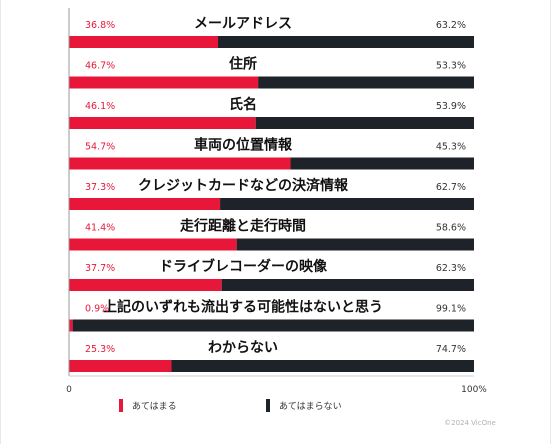 This screenshot has height=444, width=551. Describe the element at coordinates (100, 268) in the screenshot. I see `value-label-series-0: 37.7%` at that location.